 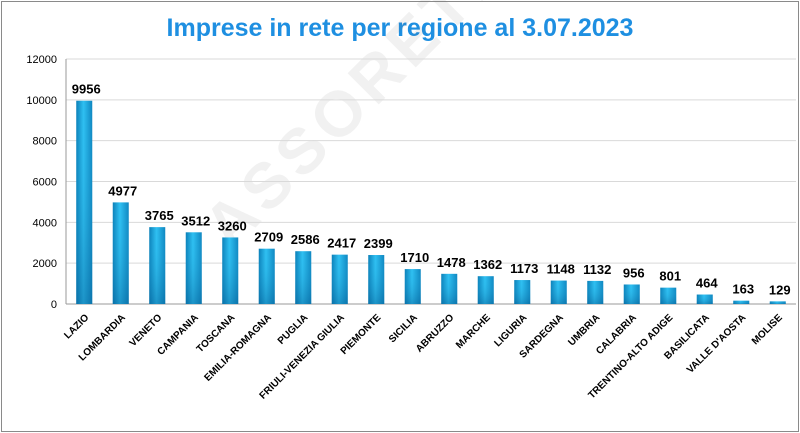 What do you see at coordinates (435, 333) in the screenshot?
I see `x-tick-label: ABRUZZO` at bounding box center [435, 333].